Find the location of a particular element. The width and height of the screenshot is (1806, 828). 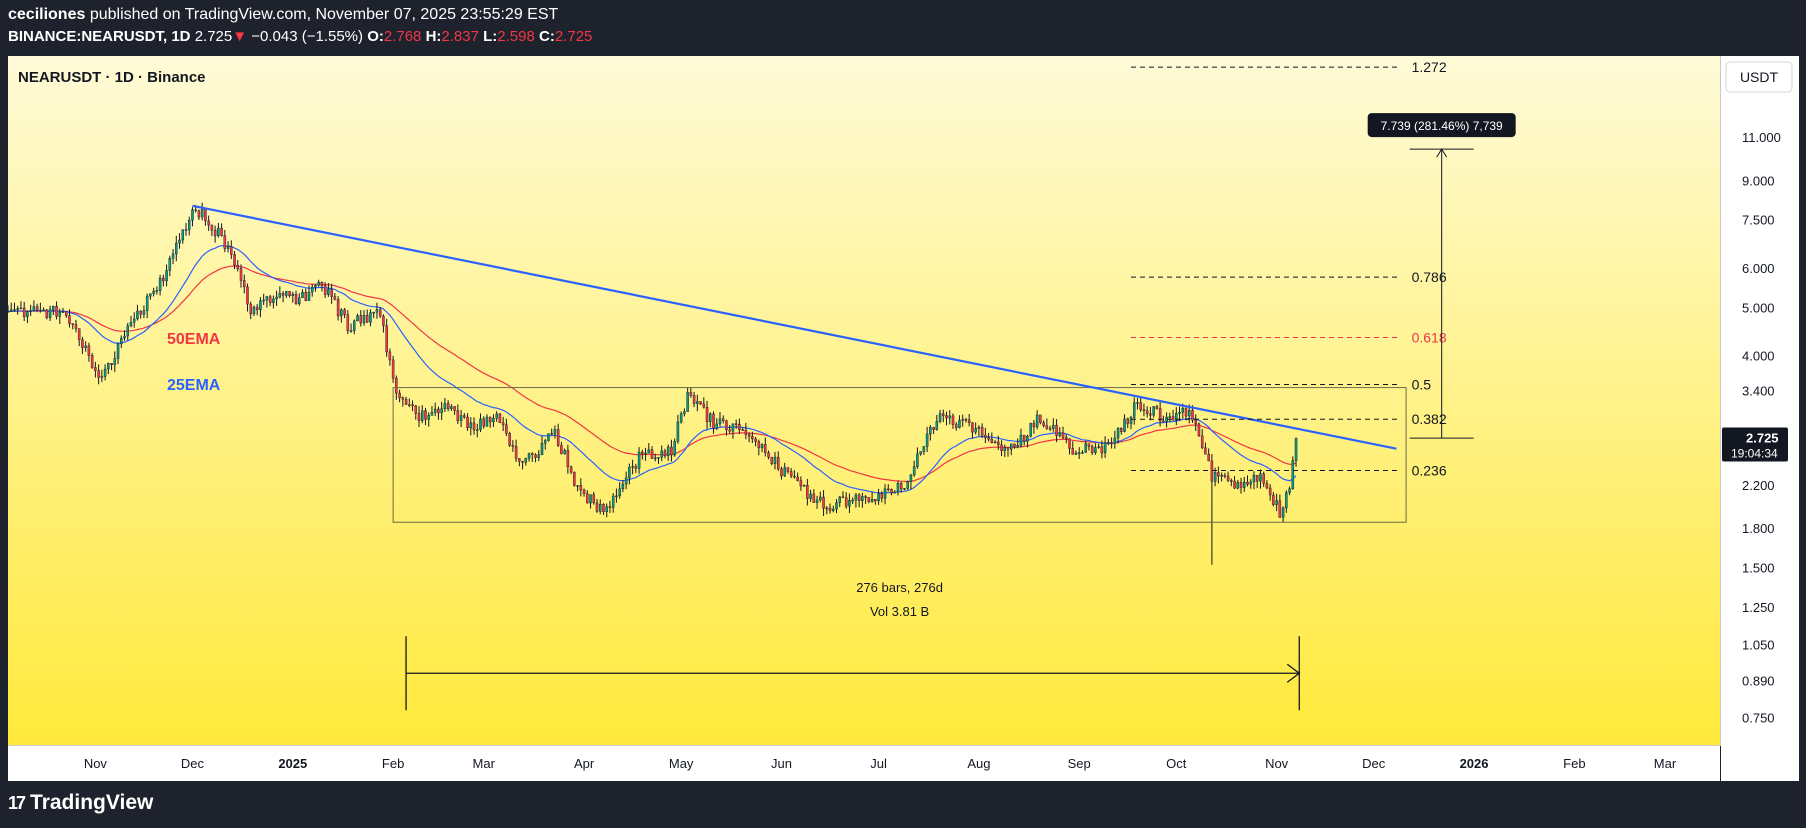

time-axis is located at coordinates (864, 763).